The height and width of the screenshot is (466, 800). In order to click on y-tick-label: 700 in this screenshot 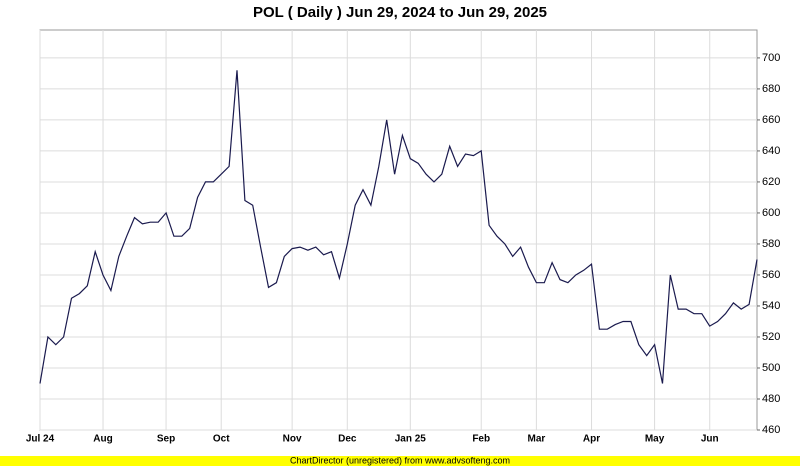, I will do `click(771, 58)`.